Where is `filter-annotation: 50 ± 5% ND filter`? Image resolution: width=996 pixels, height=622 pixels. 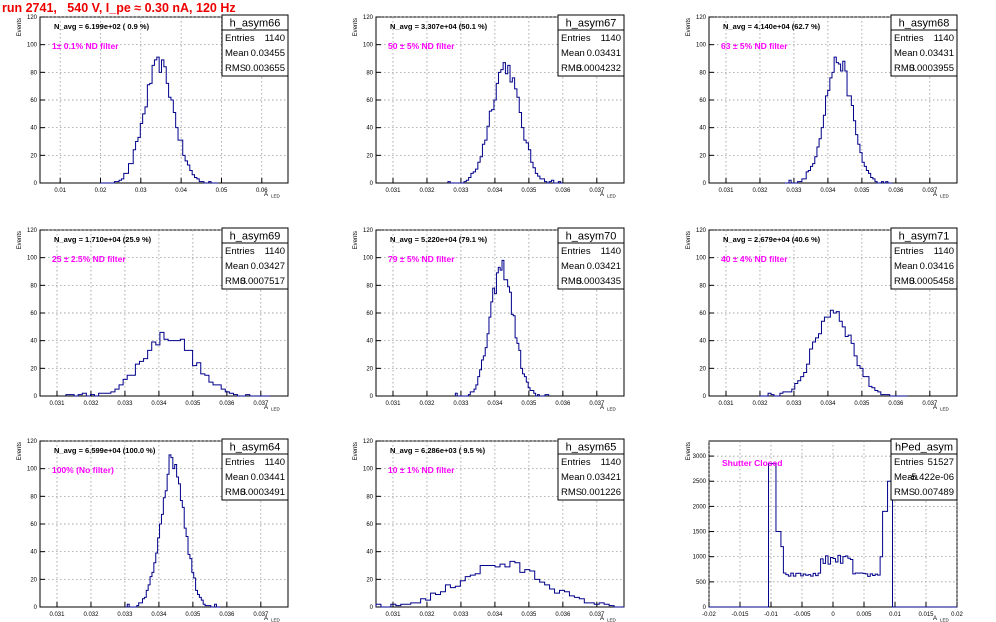 filter-annotation: 50 ± 5% ND filter is located at coordinates (421, 46).